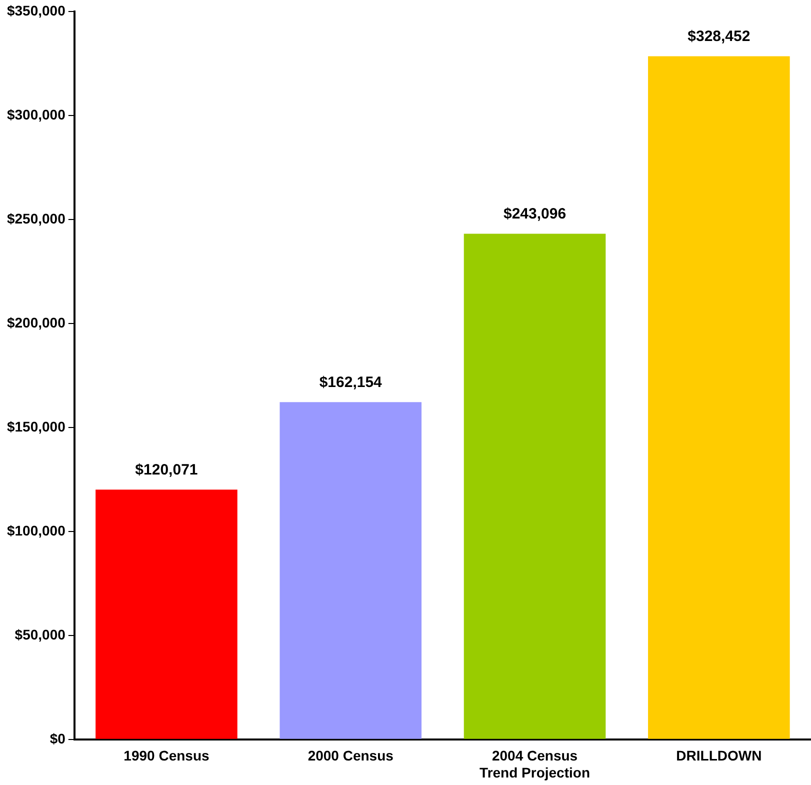  What do you see at coordinates (36, 322) in the screenshot?
I see `y-tick-label: $200,000` at bounding box center [36, 322].